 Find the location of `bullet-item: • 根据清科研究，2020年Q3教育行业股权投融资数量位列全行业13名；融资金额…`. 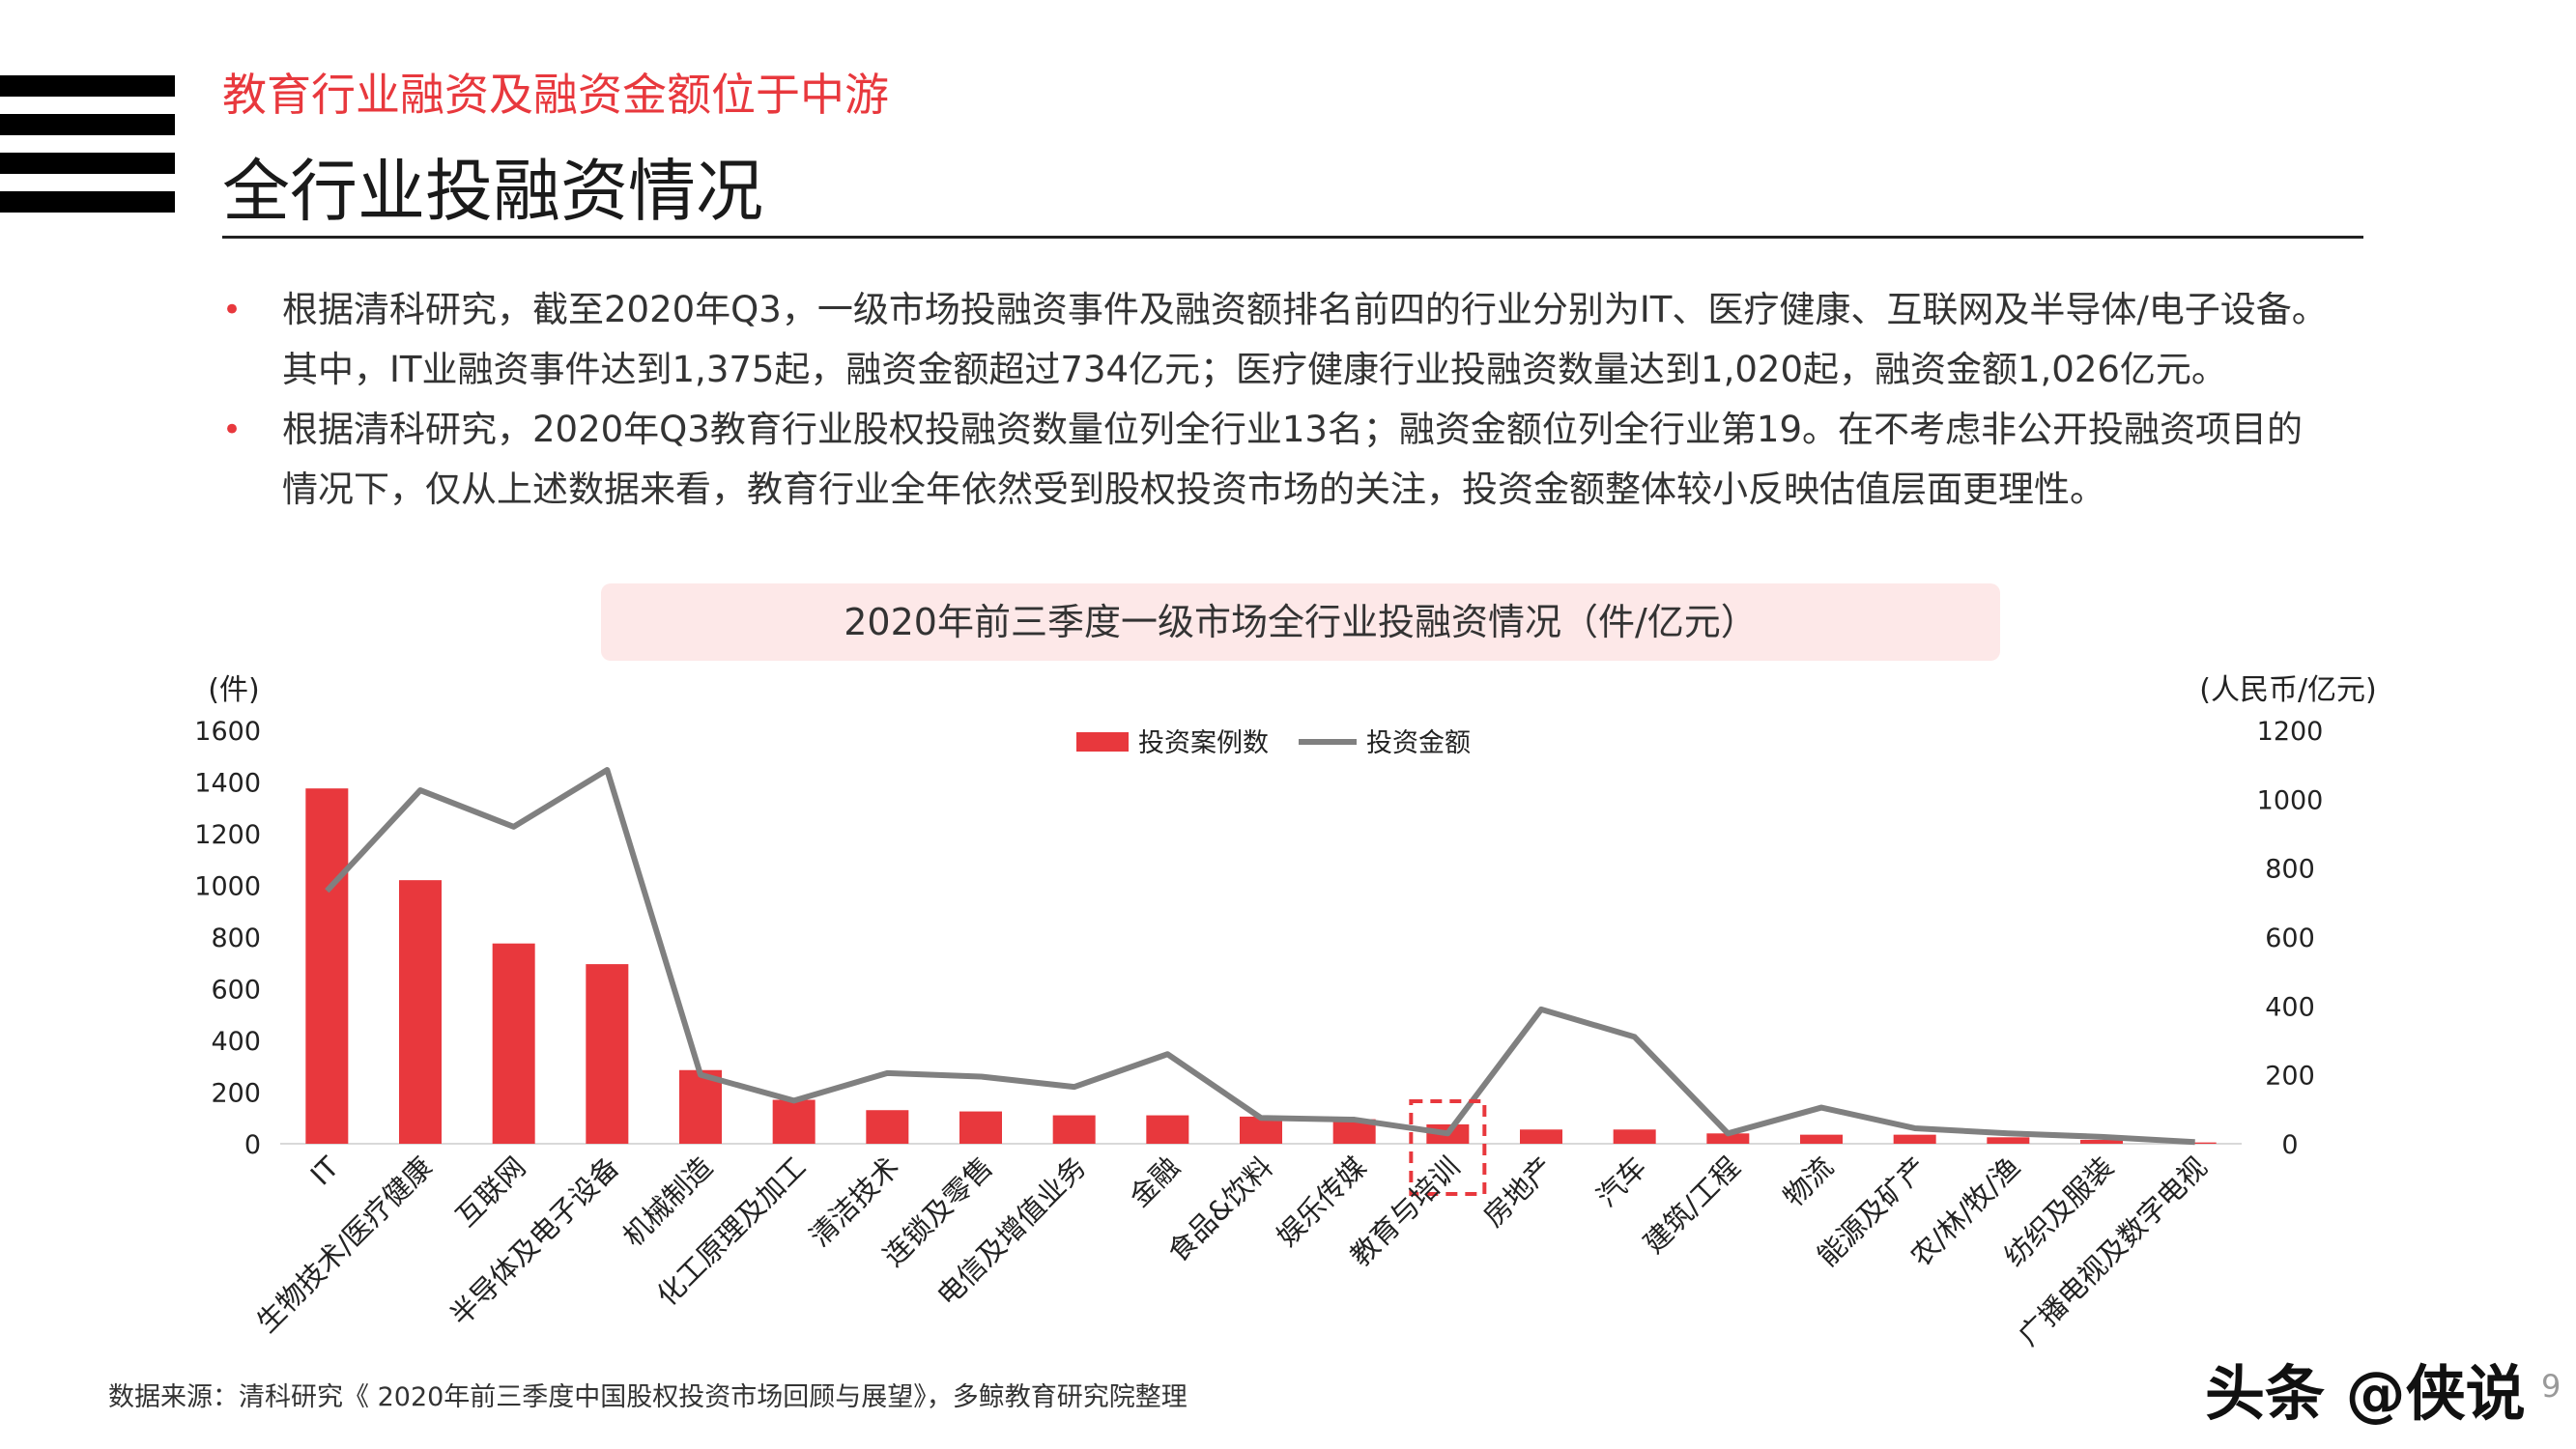

bullet-item: • 根据清科研究，2020年Q3教育行业股权投融资数量位列全行业13名；融资金额… is located at coordinates (1324, 460).